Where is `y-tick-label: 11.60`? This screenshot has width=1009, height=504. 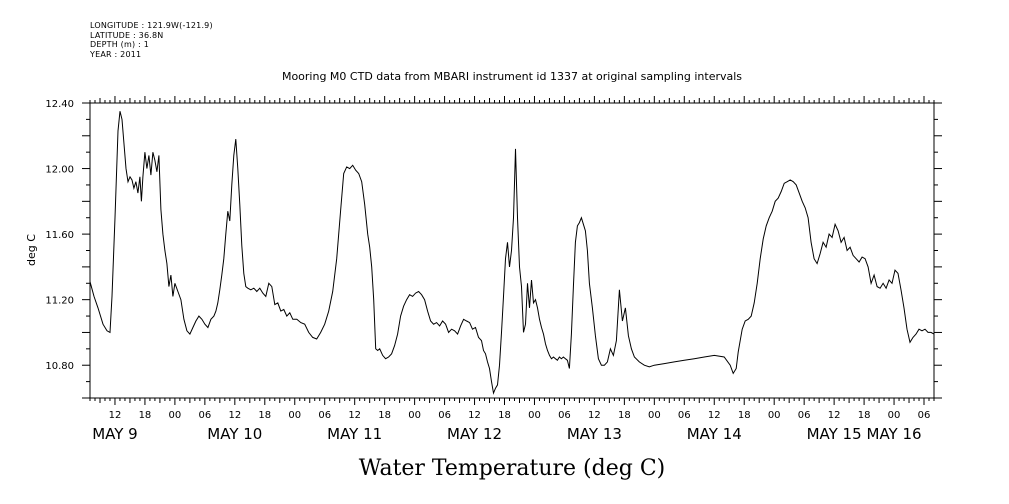 y-tick-label: 11.60 is located at coordinates (59, 235).